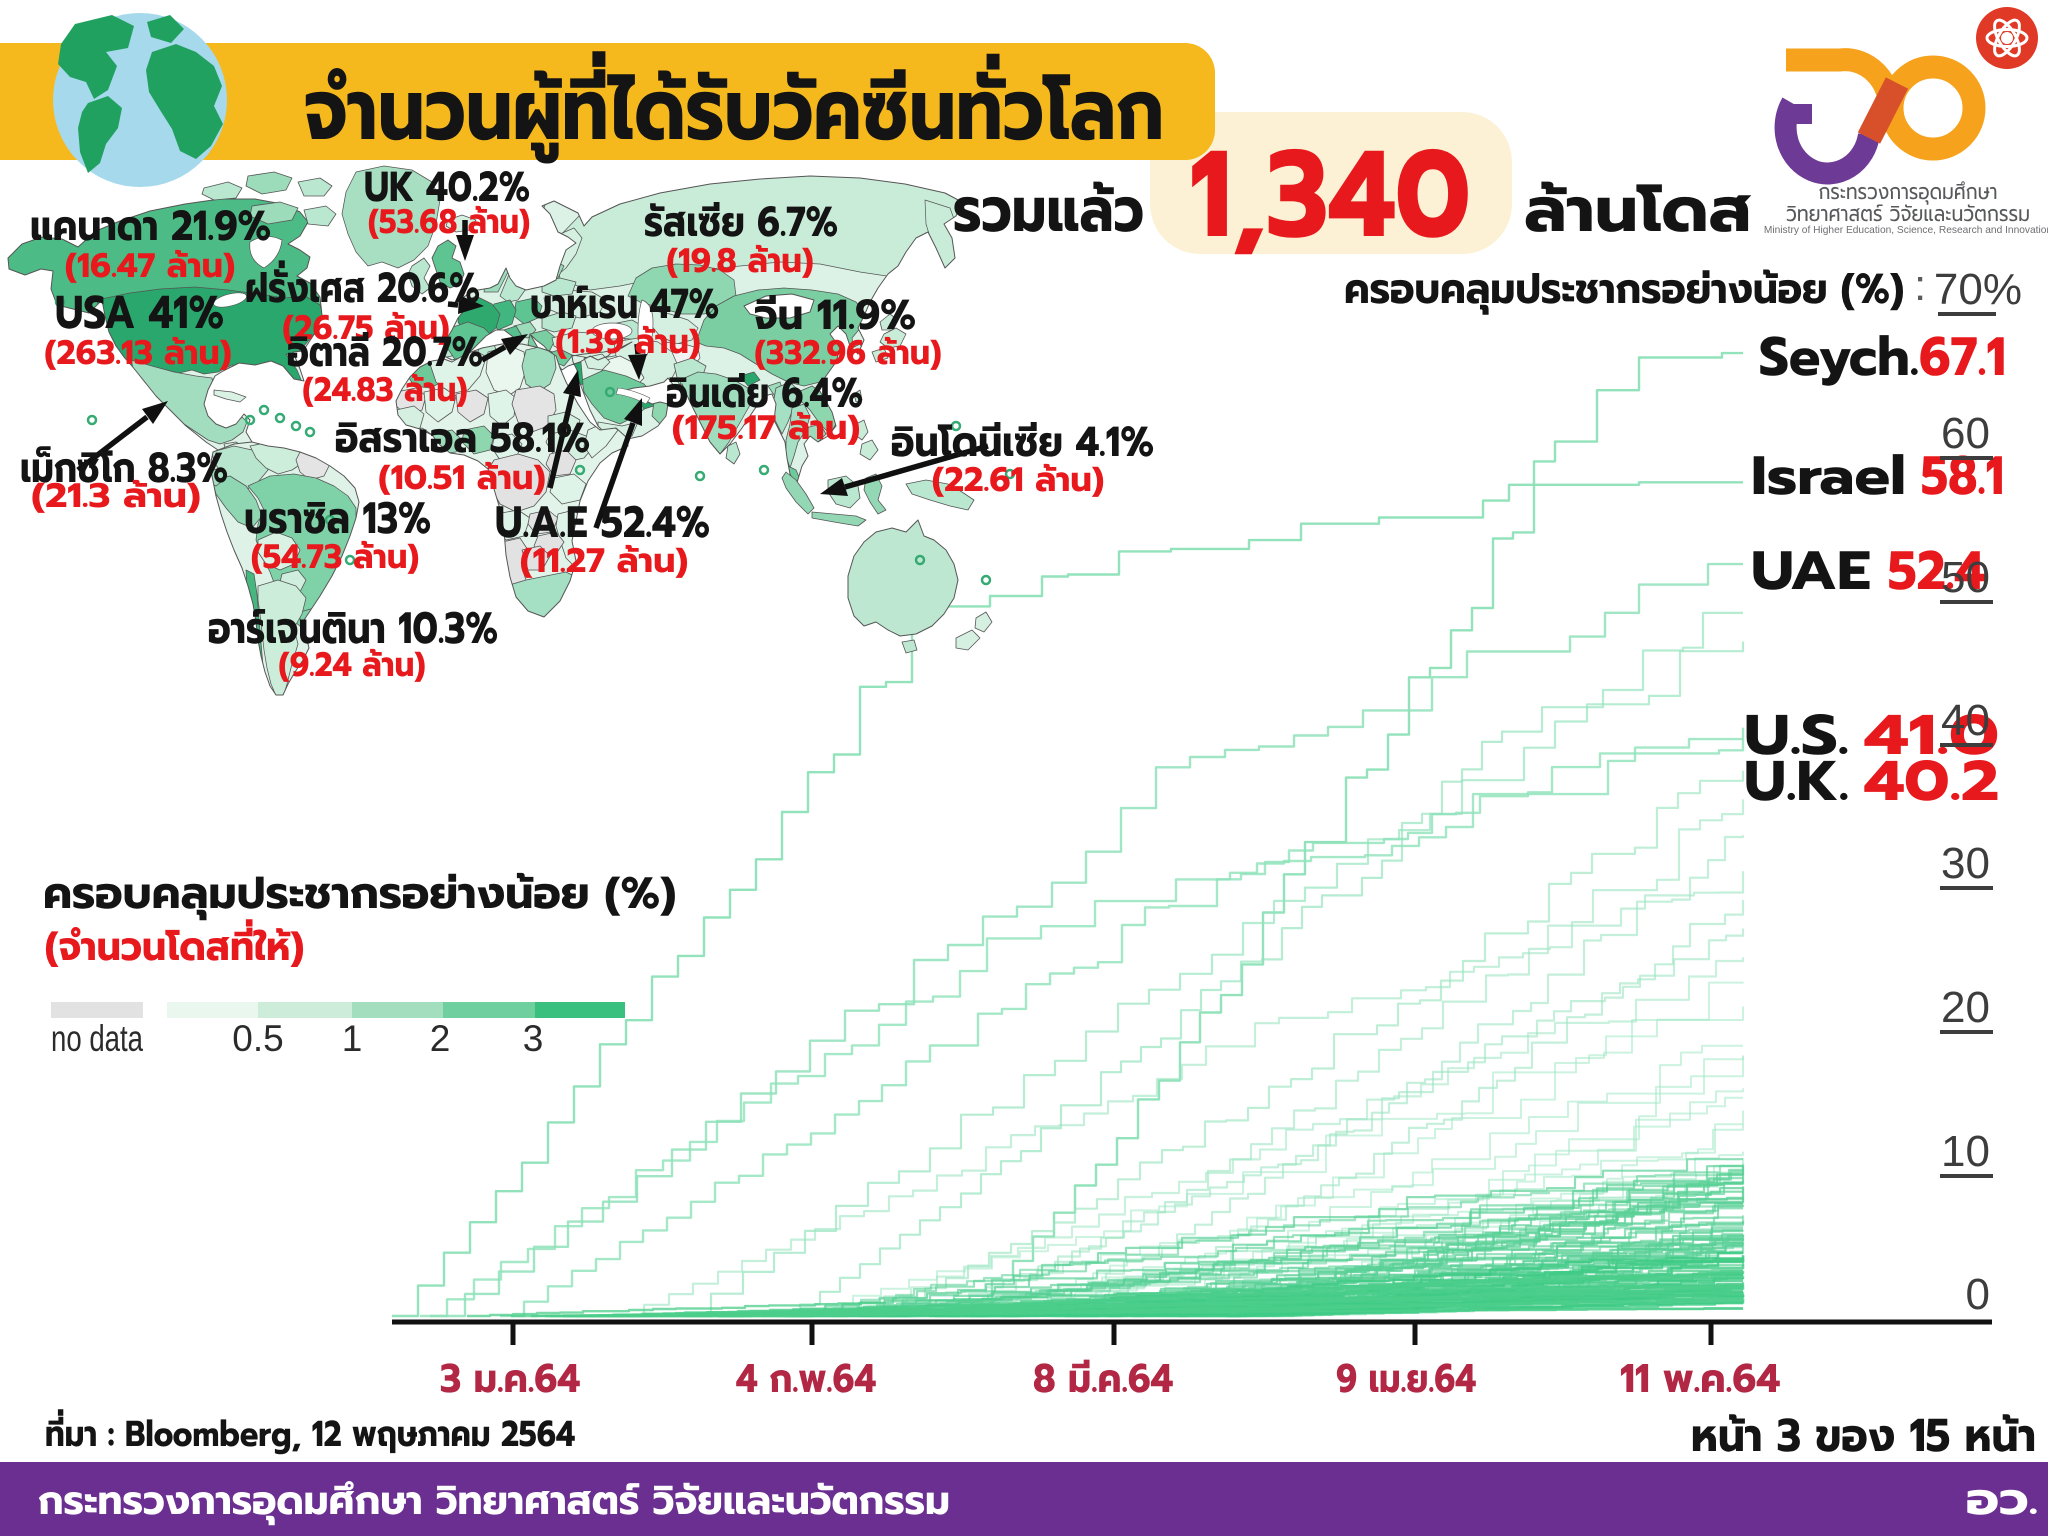 The image size is (2048, 1536). I want to click on svg-text: 60, so click(1965, 433).